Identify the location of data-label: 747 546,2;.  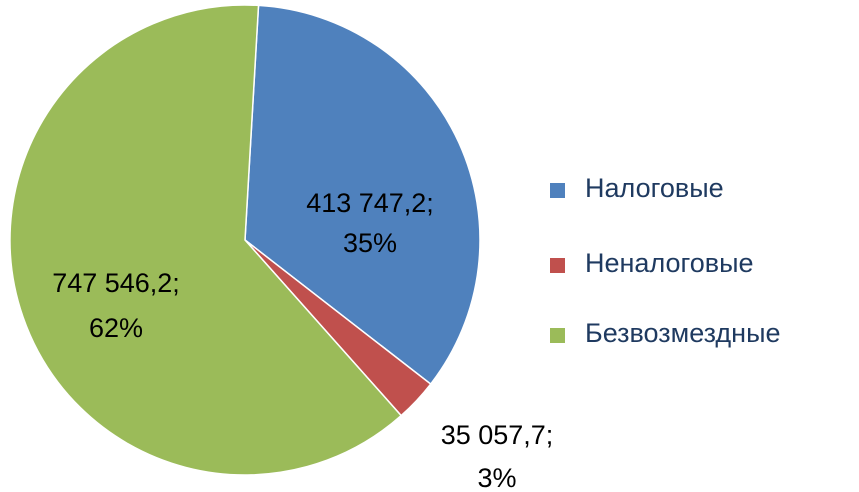
(116, 283).